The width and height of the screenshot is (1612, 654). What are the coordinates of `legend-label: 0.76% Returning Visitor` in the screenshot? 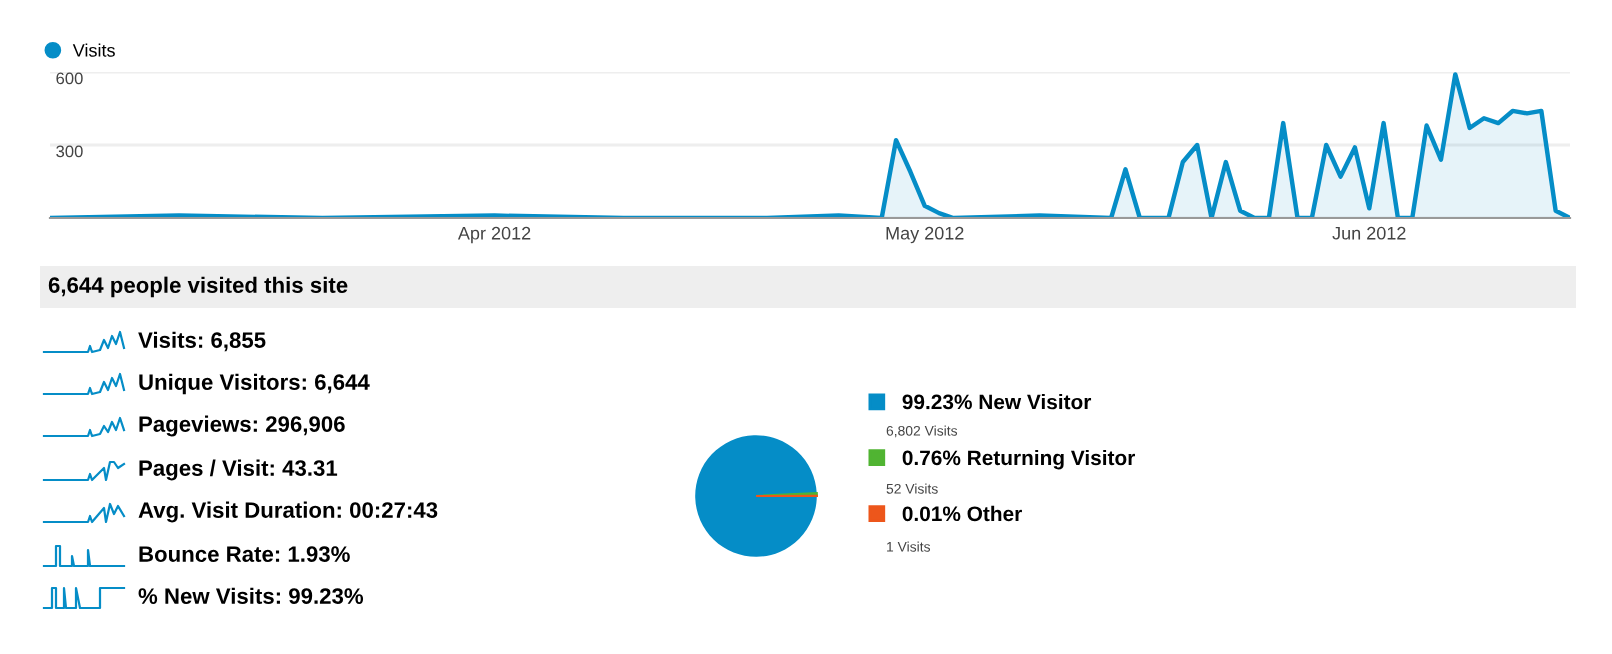 It's located at (1018, 459).